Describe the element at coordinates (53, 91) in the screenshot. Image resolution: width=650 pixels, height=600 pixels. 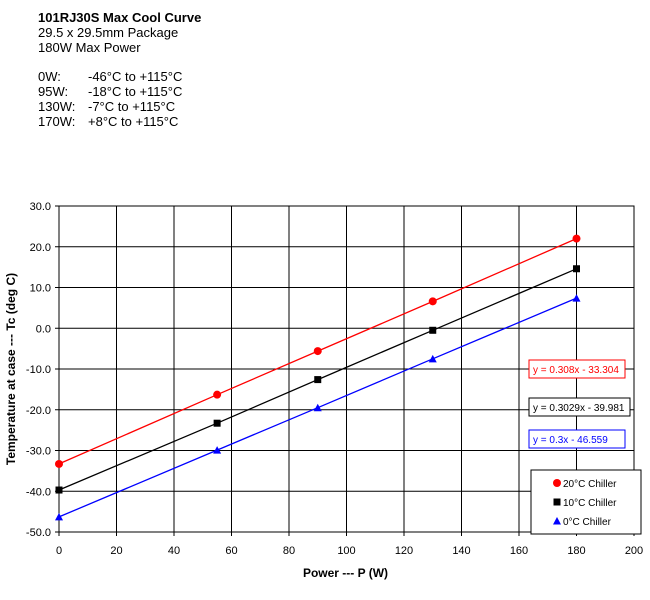
I see `spec-power: 95W:` at that location.